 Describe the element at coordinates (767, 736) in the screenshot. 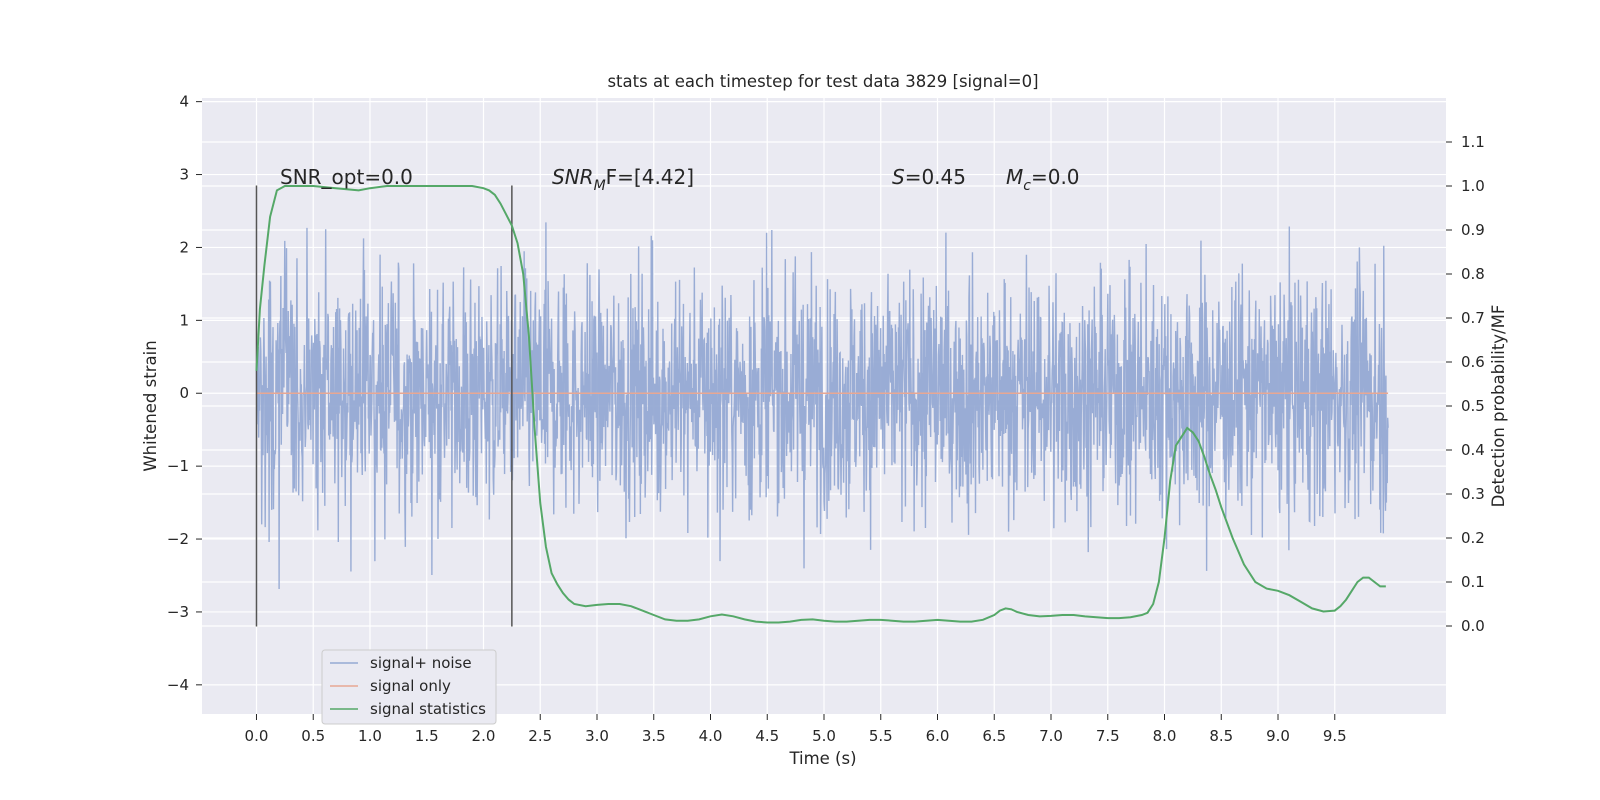

I see `x-tick-label: 4.5` at that location.